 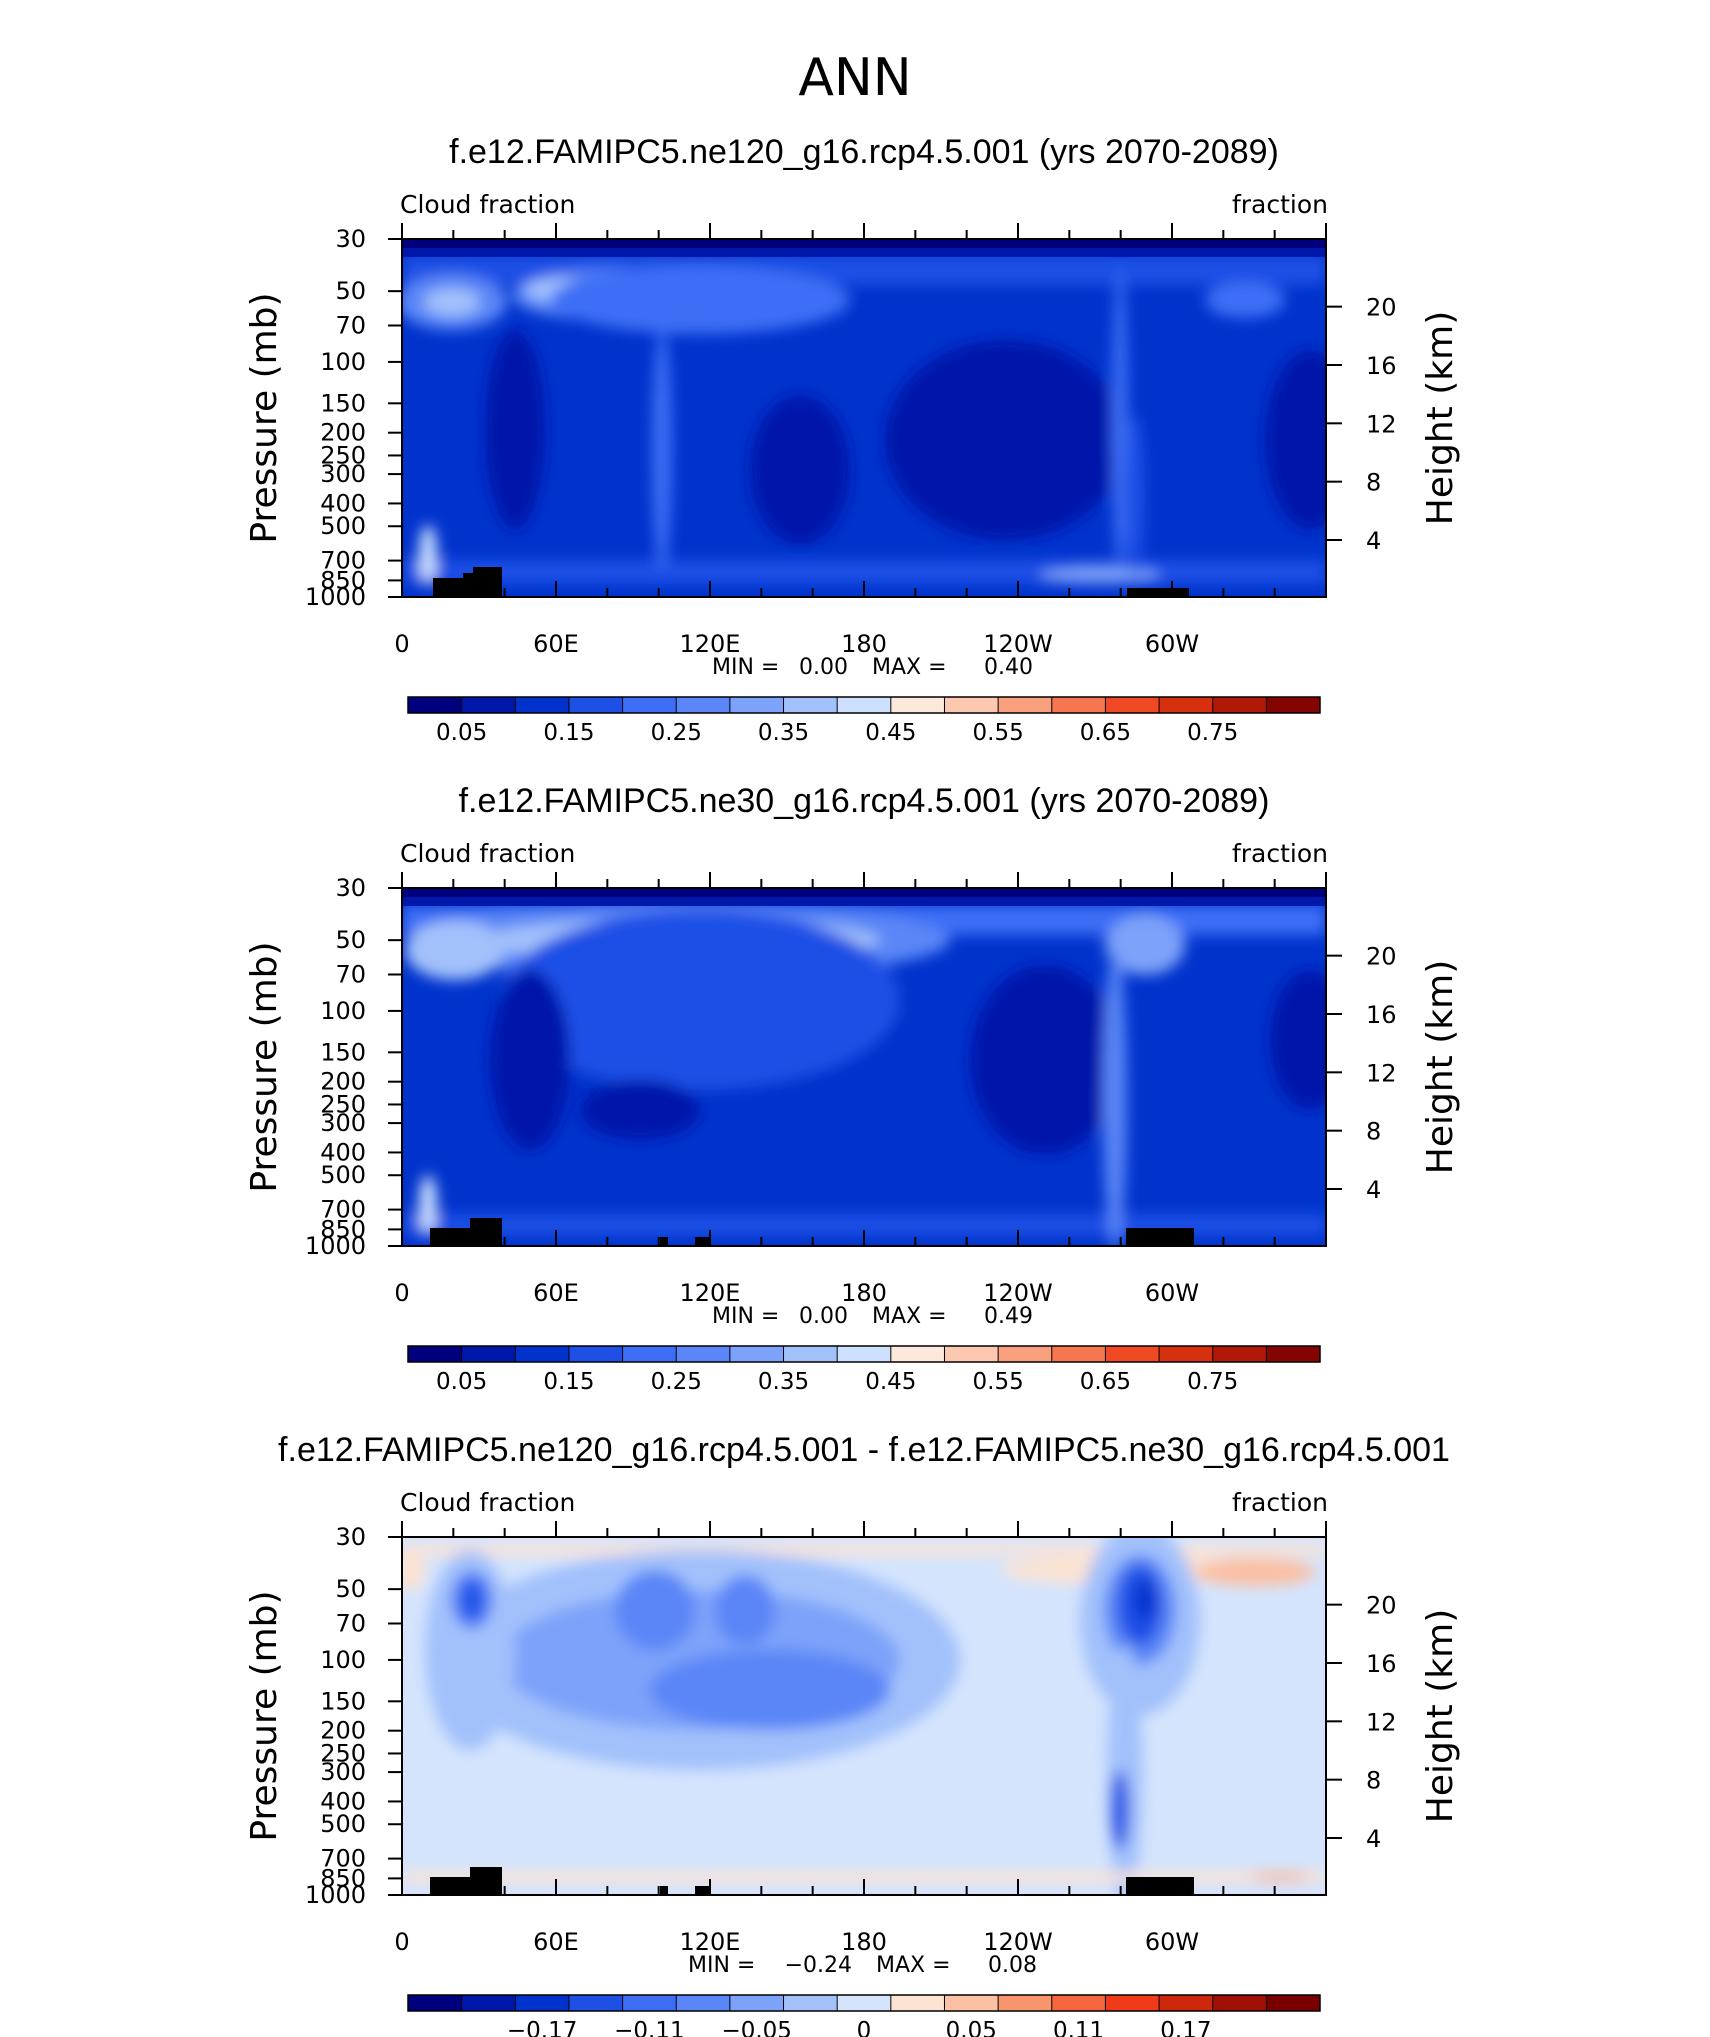 I want to click on panel-1-colorbar: 0.05 0.15 0.25 0.35 0.45 0.55 0.65 0.75, so click(x=864, y=721).